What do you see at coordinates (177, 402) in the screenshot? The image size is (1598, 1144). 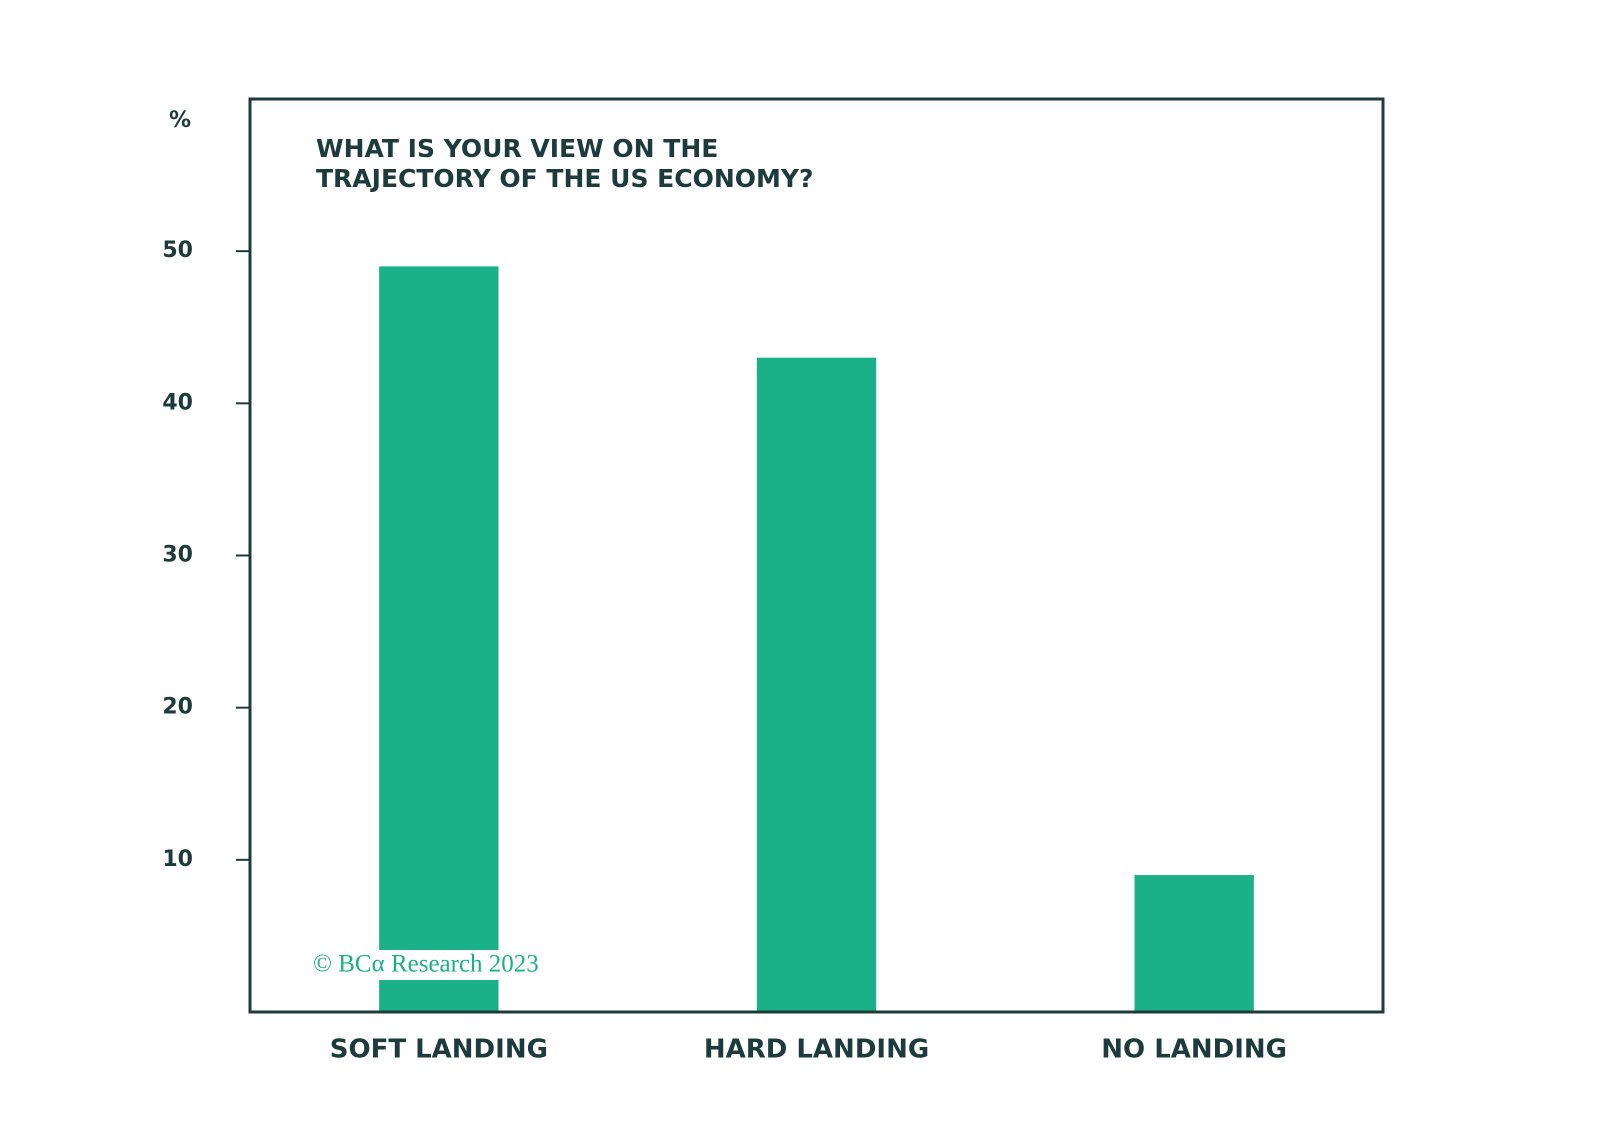 I see `y-tick-label: 40` at bounding box center [177, 402].